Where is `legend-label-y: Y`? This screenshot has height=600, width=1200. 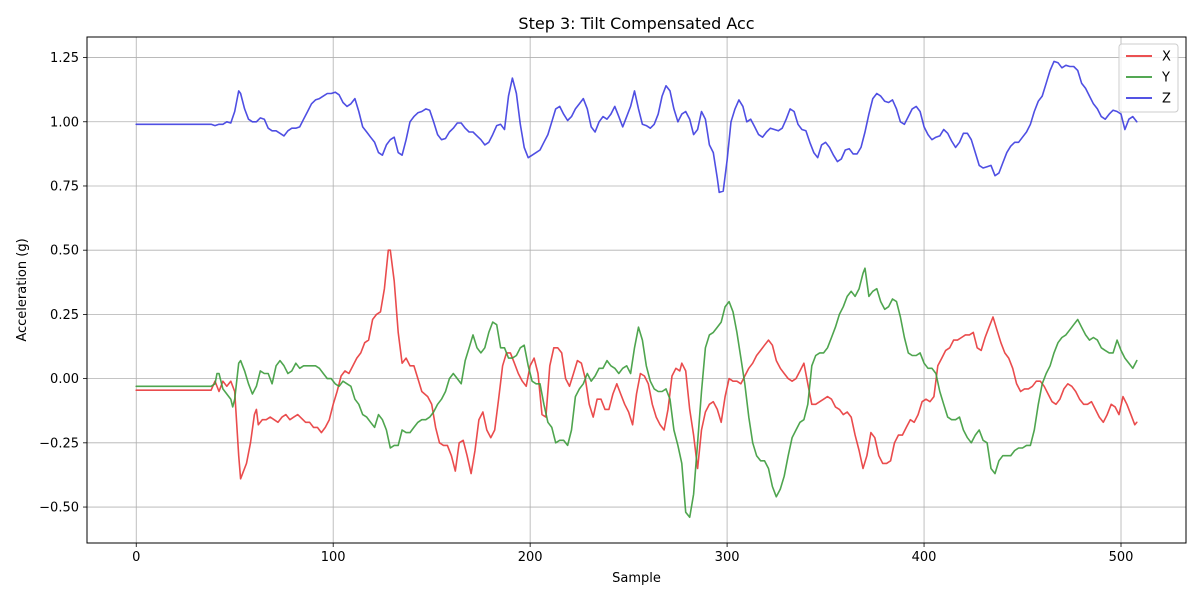 legend-label-y: Y is located at coordinates (1165, 78).